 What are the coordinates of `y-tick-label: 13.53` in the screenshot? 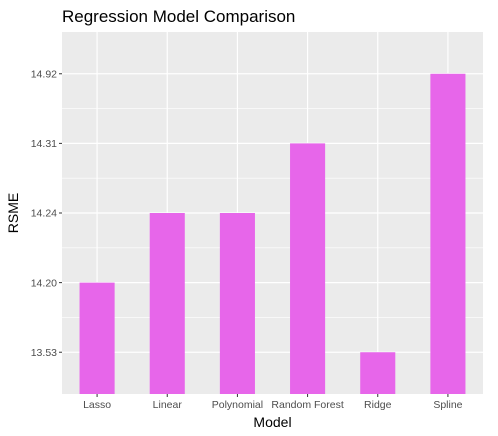 It's located at (44, 353).